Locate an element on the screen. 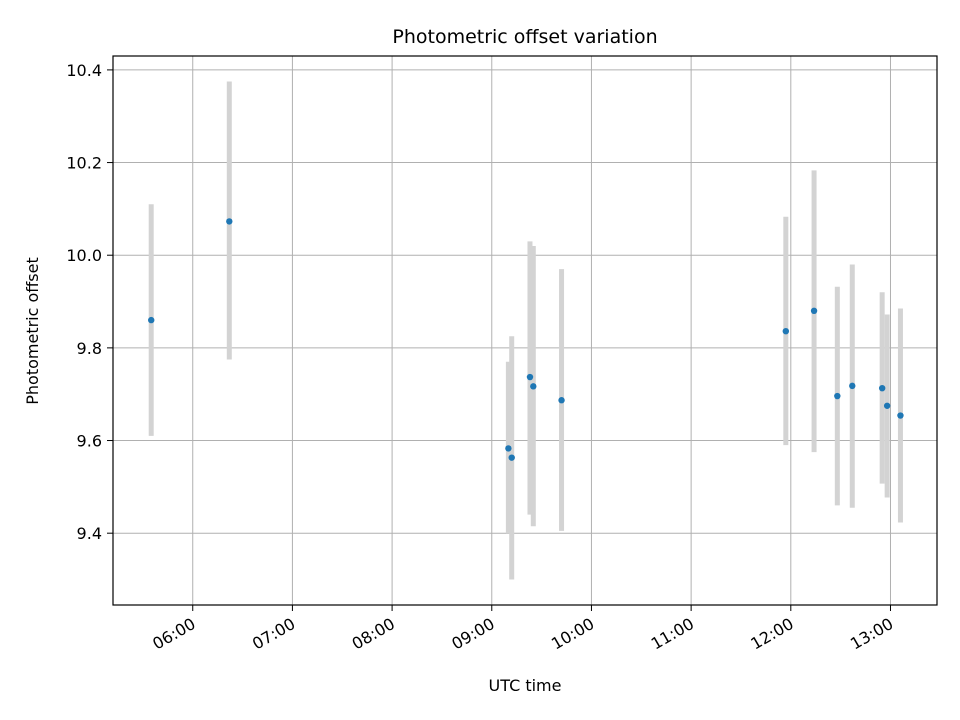  y-axis-label: Photometric offset is located at coordinates (32, 331).